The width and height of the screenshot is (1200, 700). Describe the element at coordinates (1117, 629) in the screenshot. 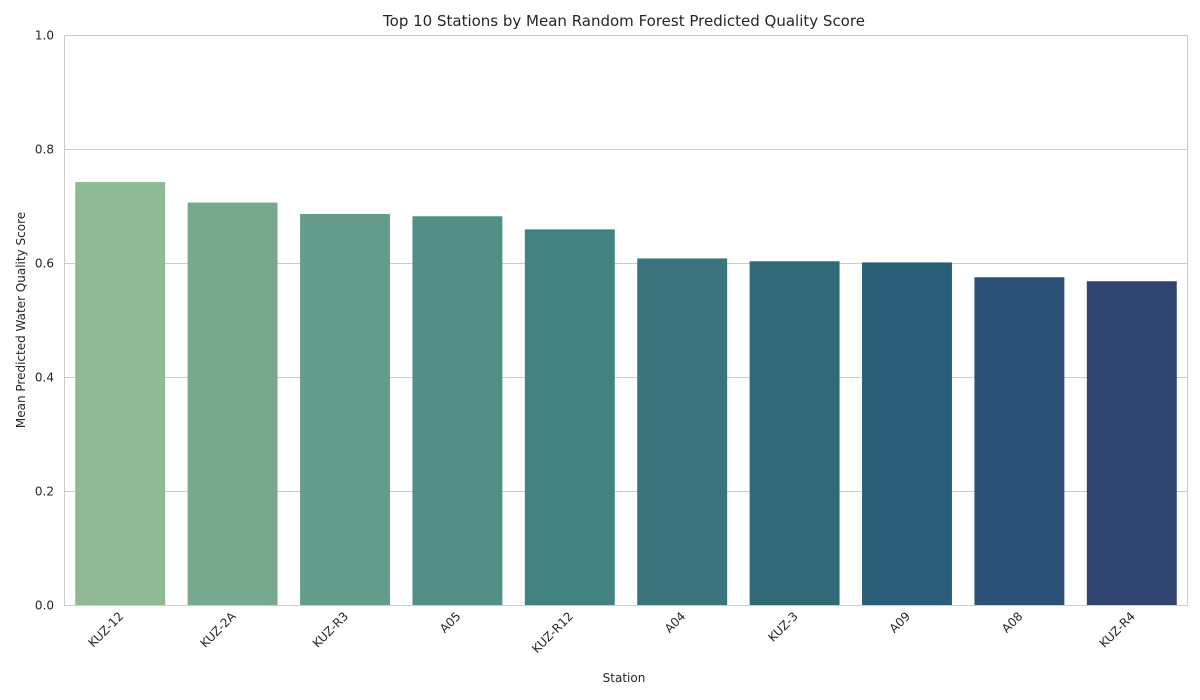

I see `x-tick-label: KUZ-R4` at that location.